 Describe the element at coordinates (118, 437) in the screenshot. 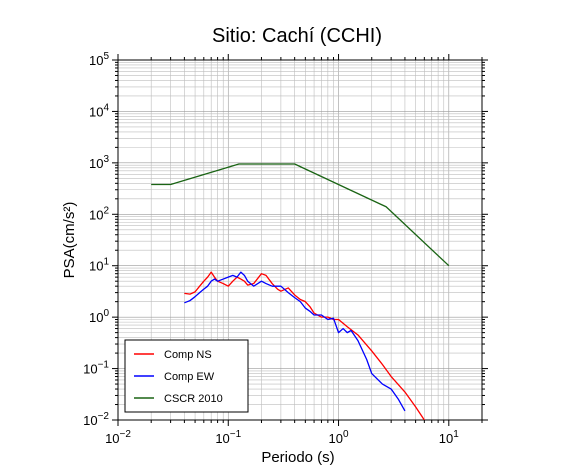

I see `x-tick-label: 10⁻²` at that location.